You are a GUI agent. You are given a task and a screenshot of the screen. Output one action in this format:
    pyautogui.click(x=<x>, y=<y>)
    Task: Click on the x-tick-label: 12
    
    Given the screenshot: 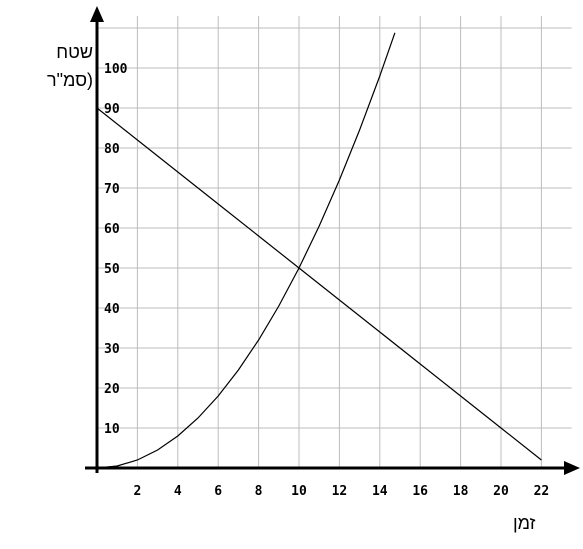 What is the action you would take?
    pyautogui.click(x=340, y=491)
    